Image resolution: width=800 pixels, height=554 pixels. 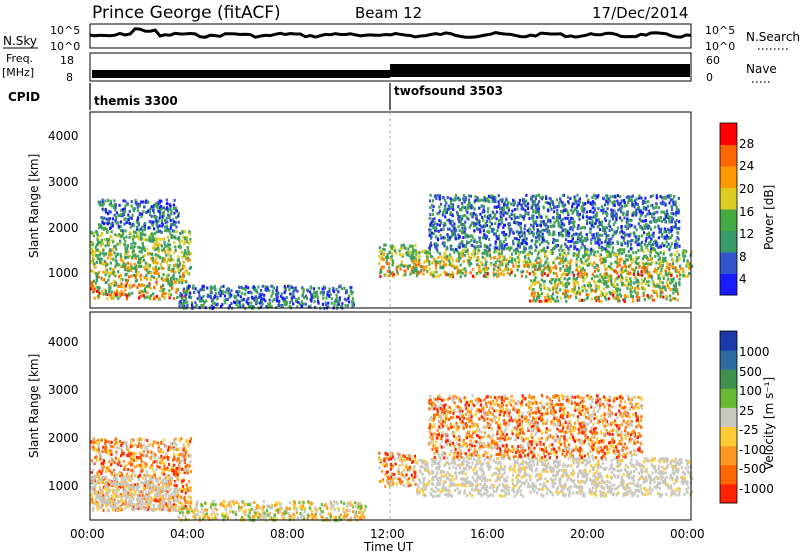 What do you see at coordinates (65, 46) in the screenshot?
I see `noise-tick-low: 10^0` at bounding box center [65, 46].